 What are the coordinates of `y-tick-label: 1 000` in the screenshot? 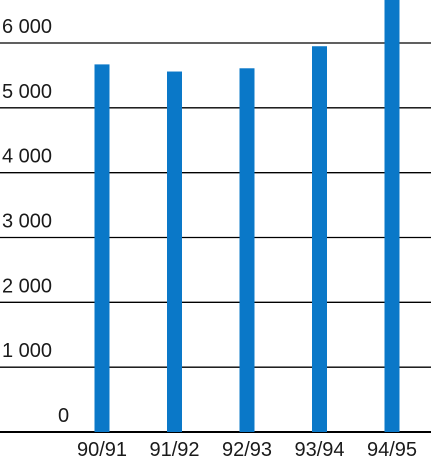 It's located at (27, 351).